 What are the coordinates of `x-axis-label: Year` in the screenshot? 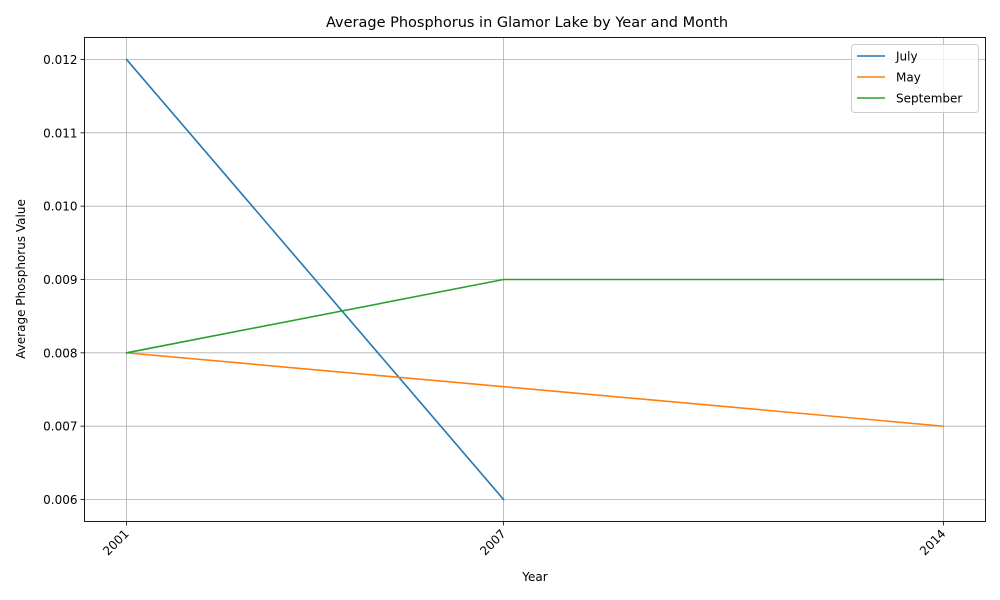 It's located at (534, 577).